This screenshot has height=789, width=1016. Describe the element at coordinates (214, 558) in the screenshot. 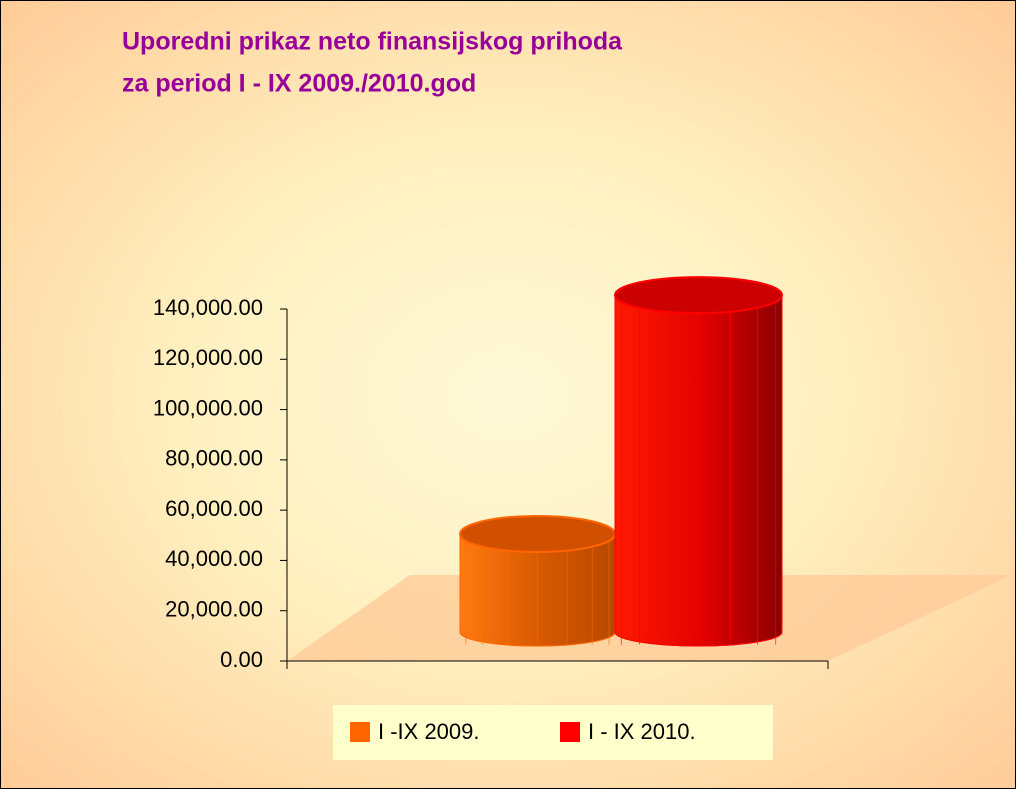

I see `y-tick-label: 40,000.00` at that location.